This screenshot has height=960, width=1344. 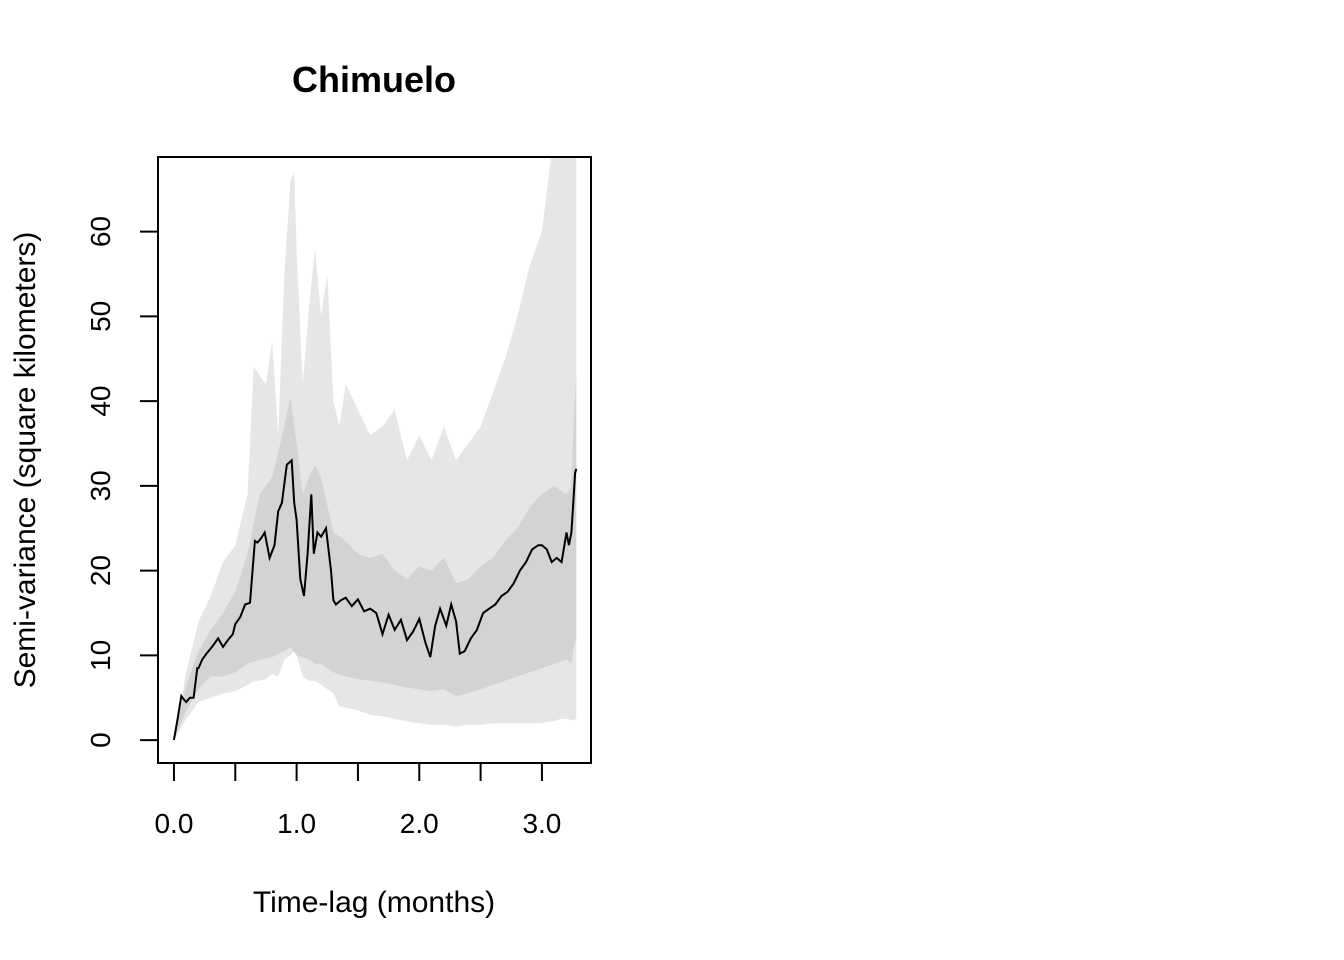 I want to click on y-axis: 0 10 20 30 40 50 60, so click(x=122, y=482).